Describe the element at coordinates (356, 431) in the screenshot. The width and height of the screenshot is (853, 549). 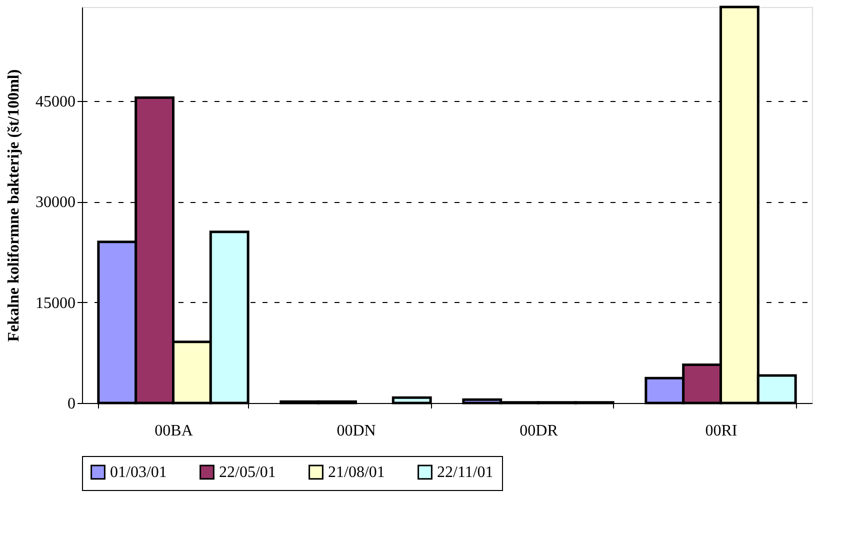
I see `x-tick-label: 00DN` at that location.